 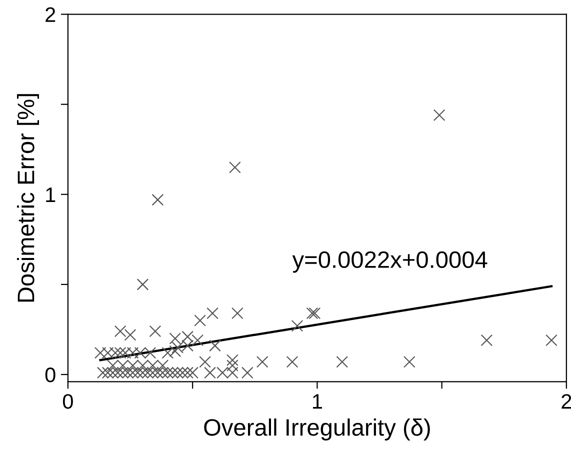 I want to click on x-axis-title: Overall Irregularity (δ), so click(x=317, y=429).